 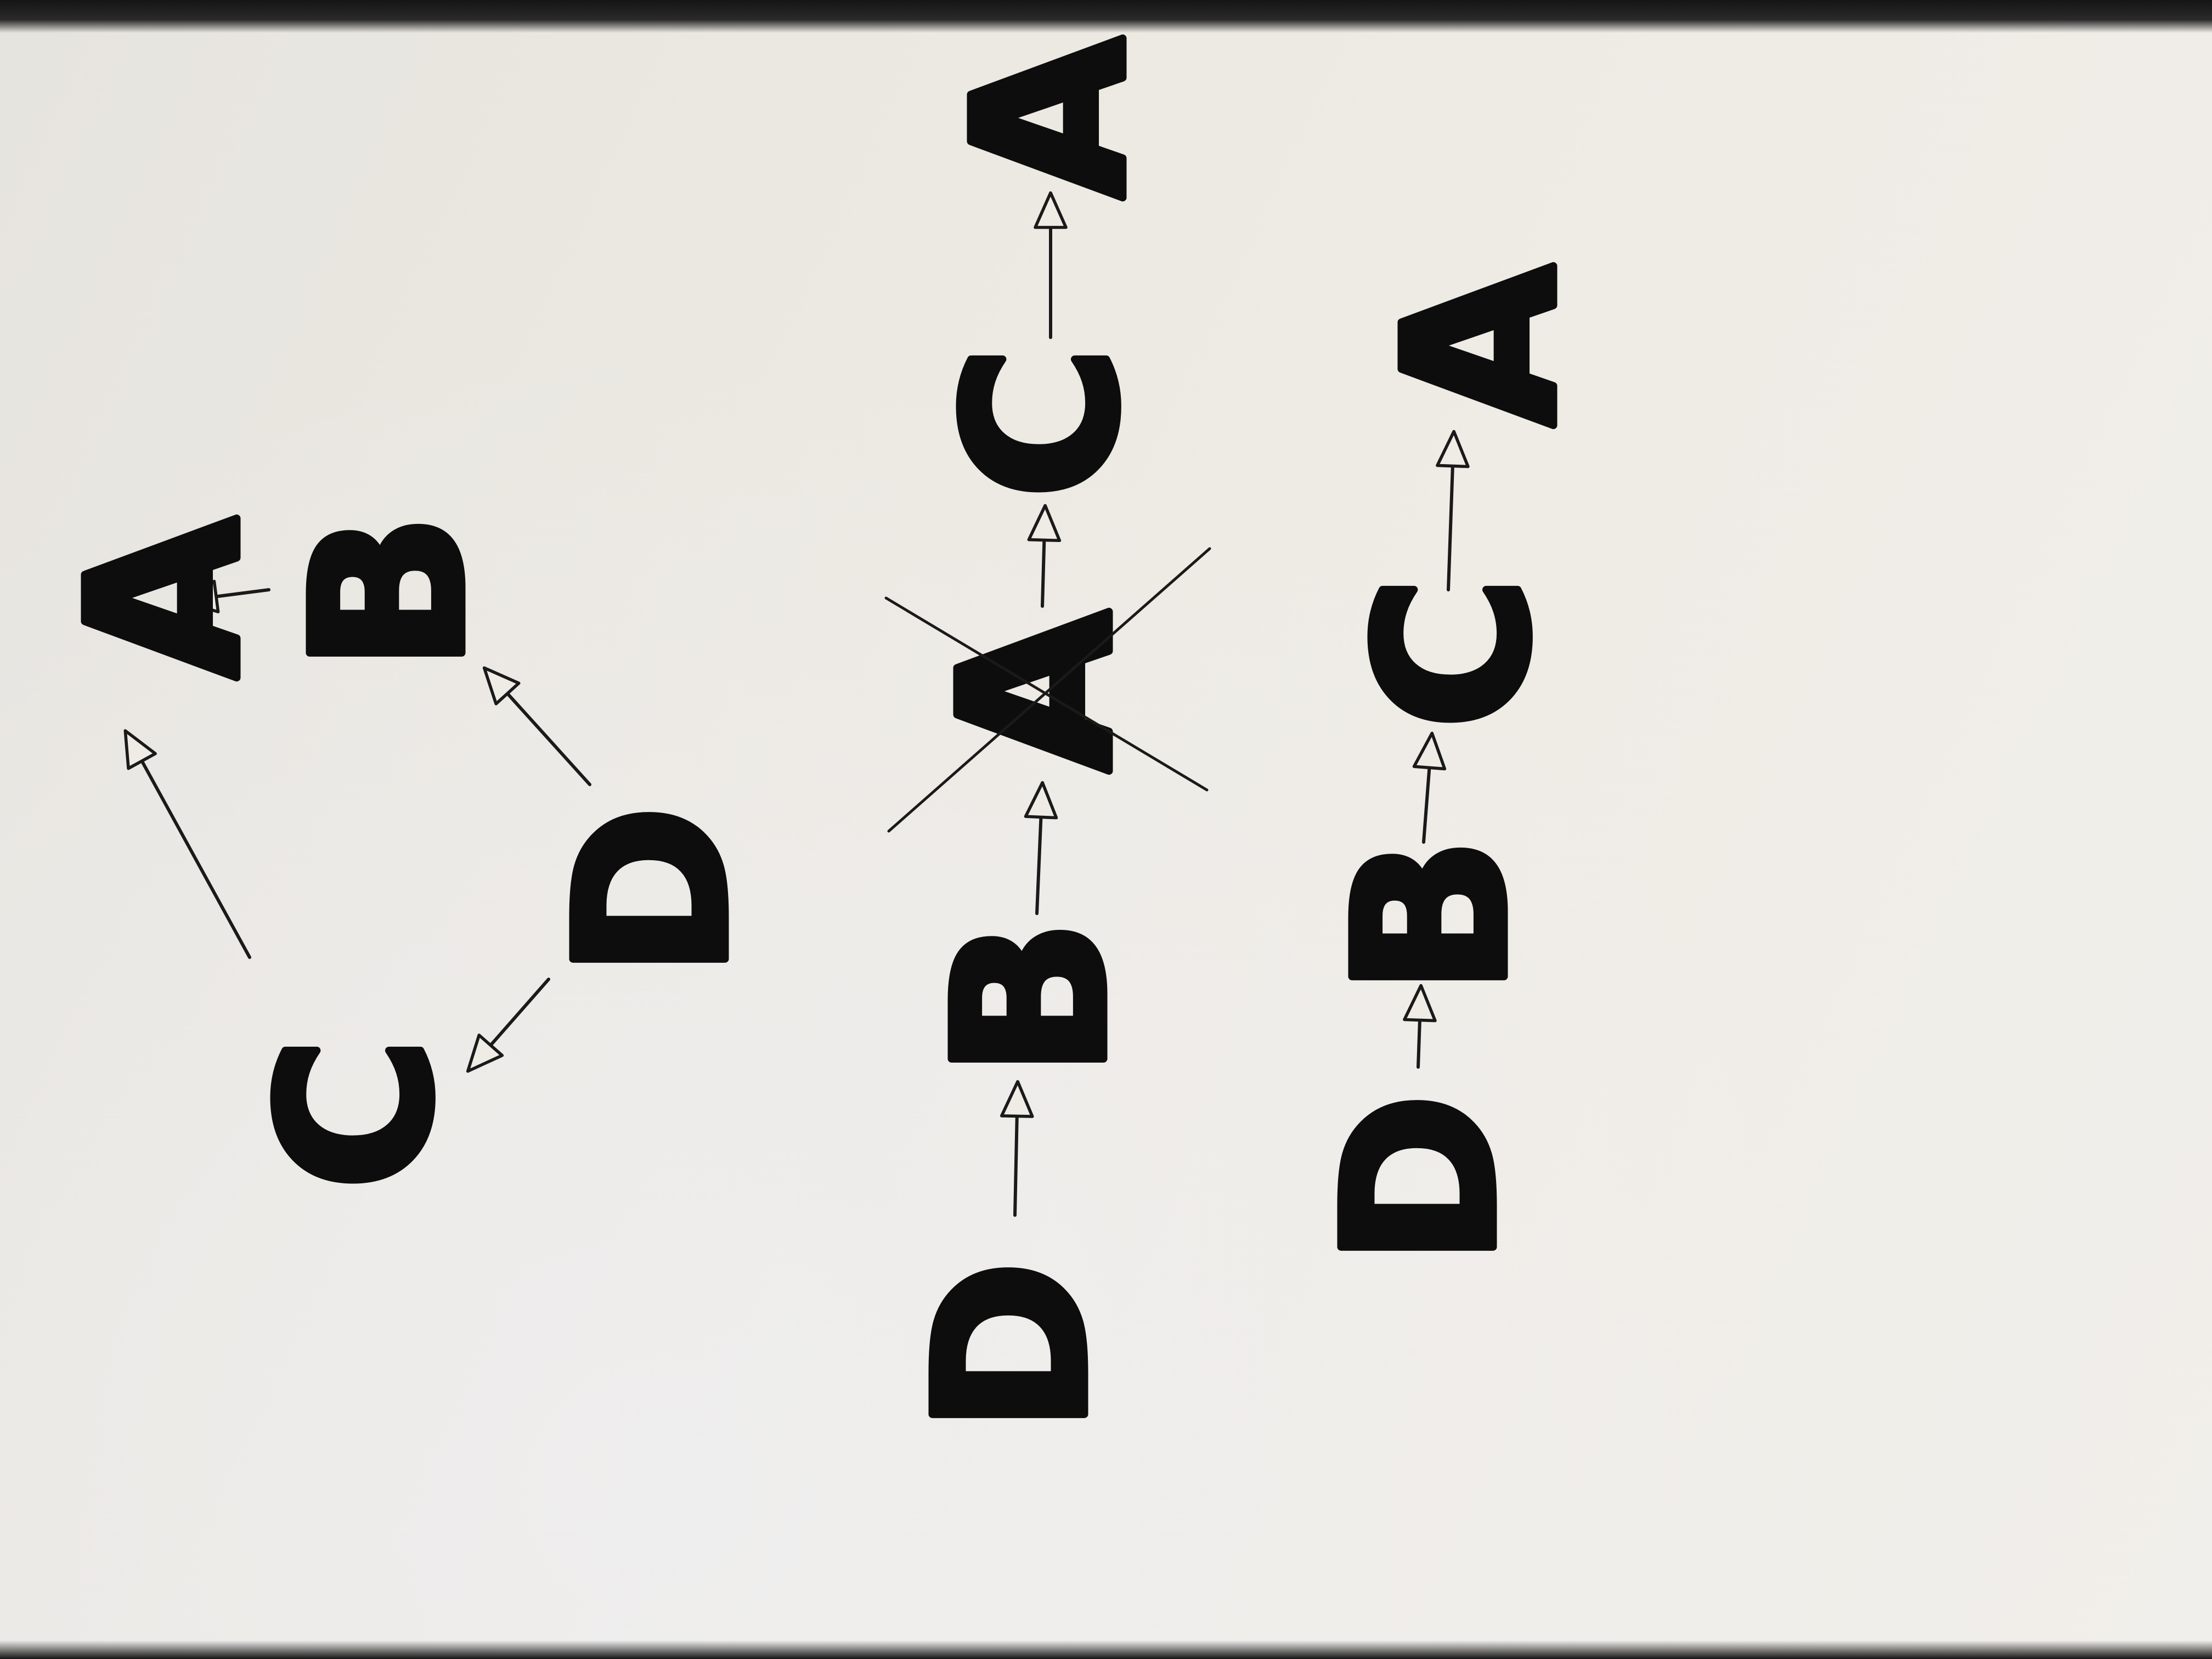 What do you see at coordinates (187, 844) in the screenshot?
I see `edge-c-to-a` at bounding box center [187, 844].